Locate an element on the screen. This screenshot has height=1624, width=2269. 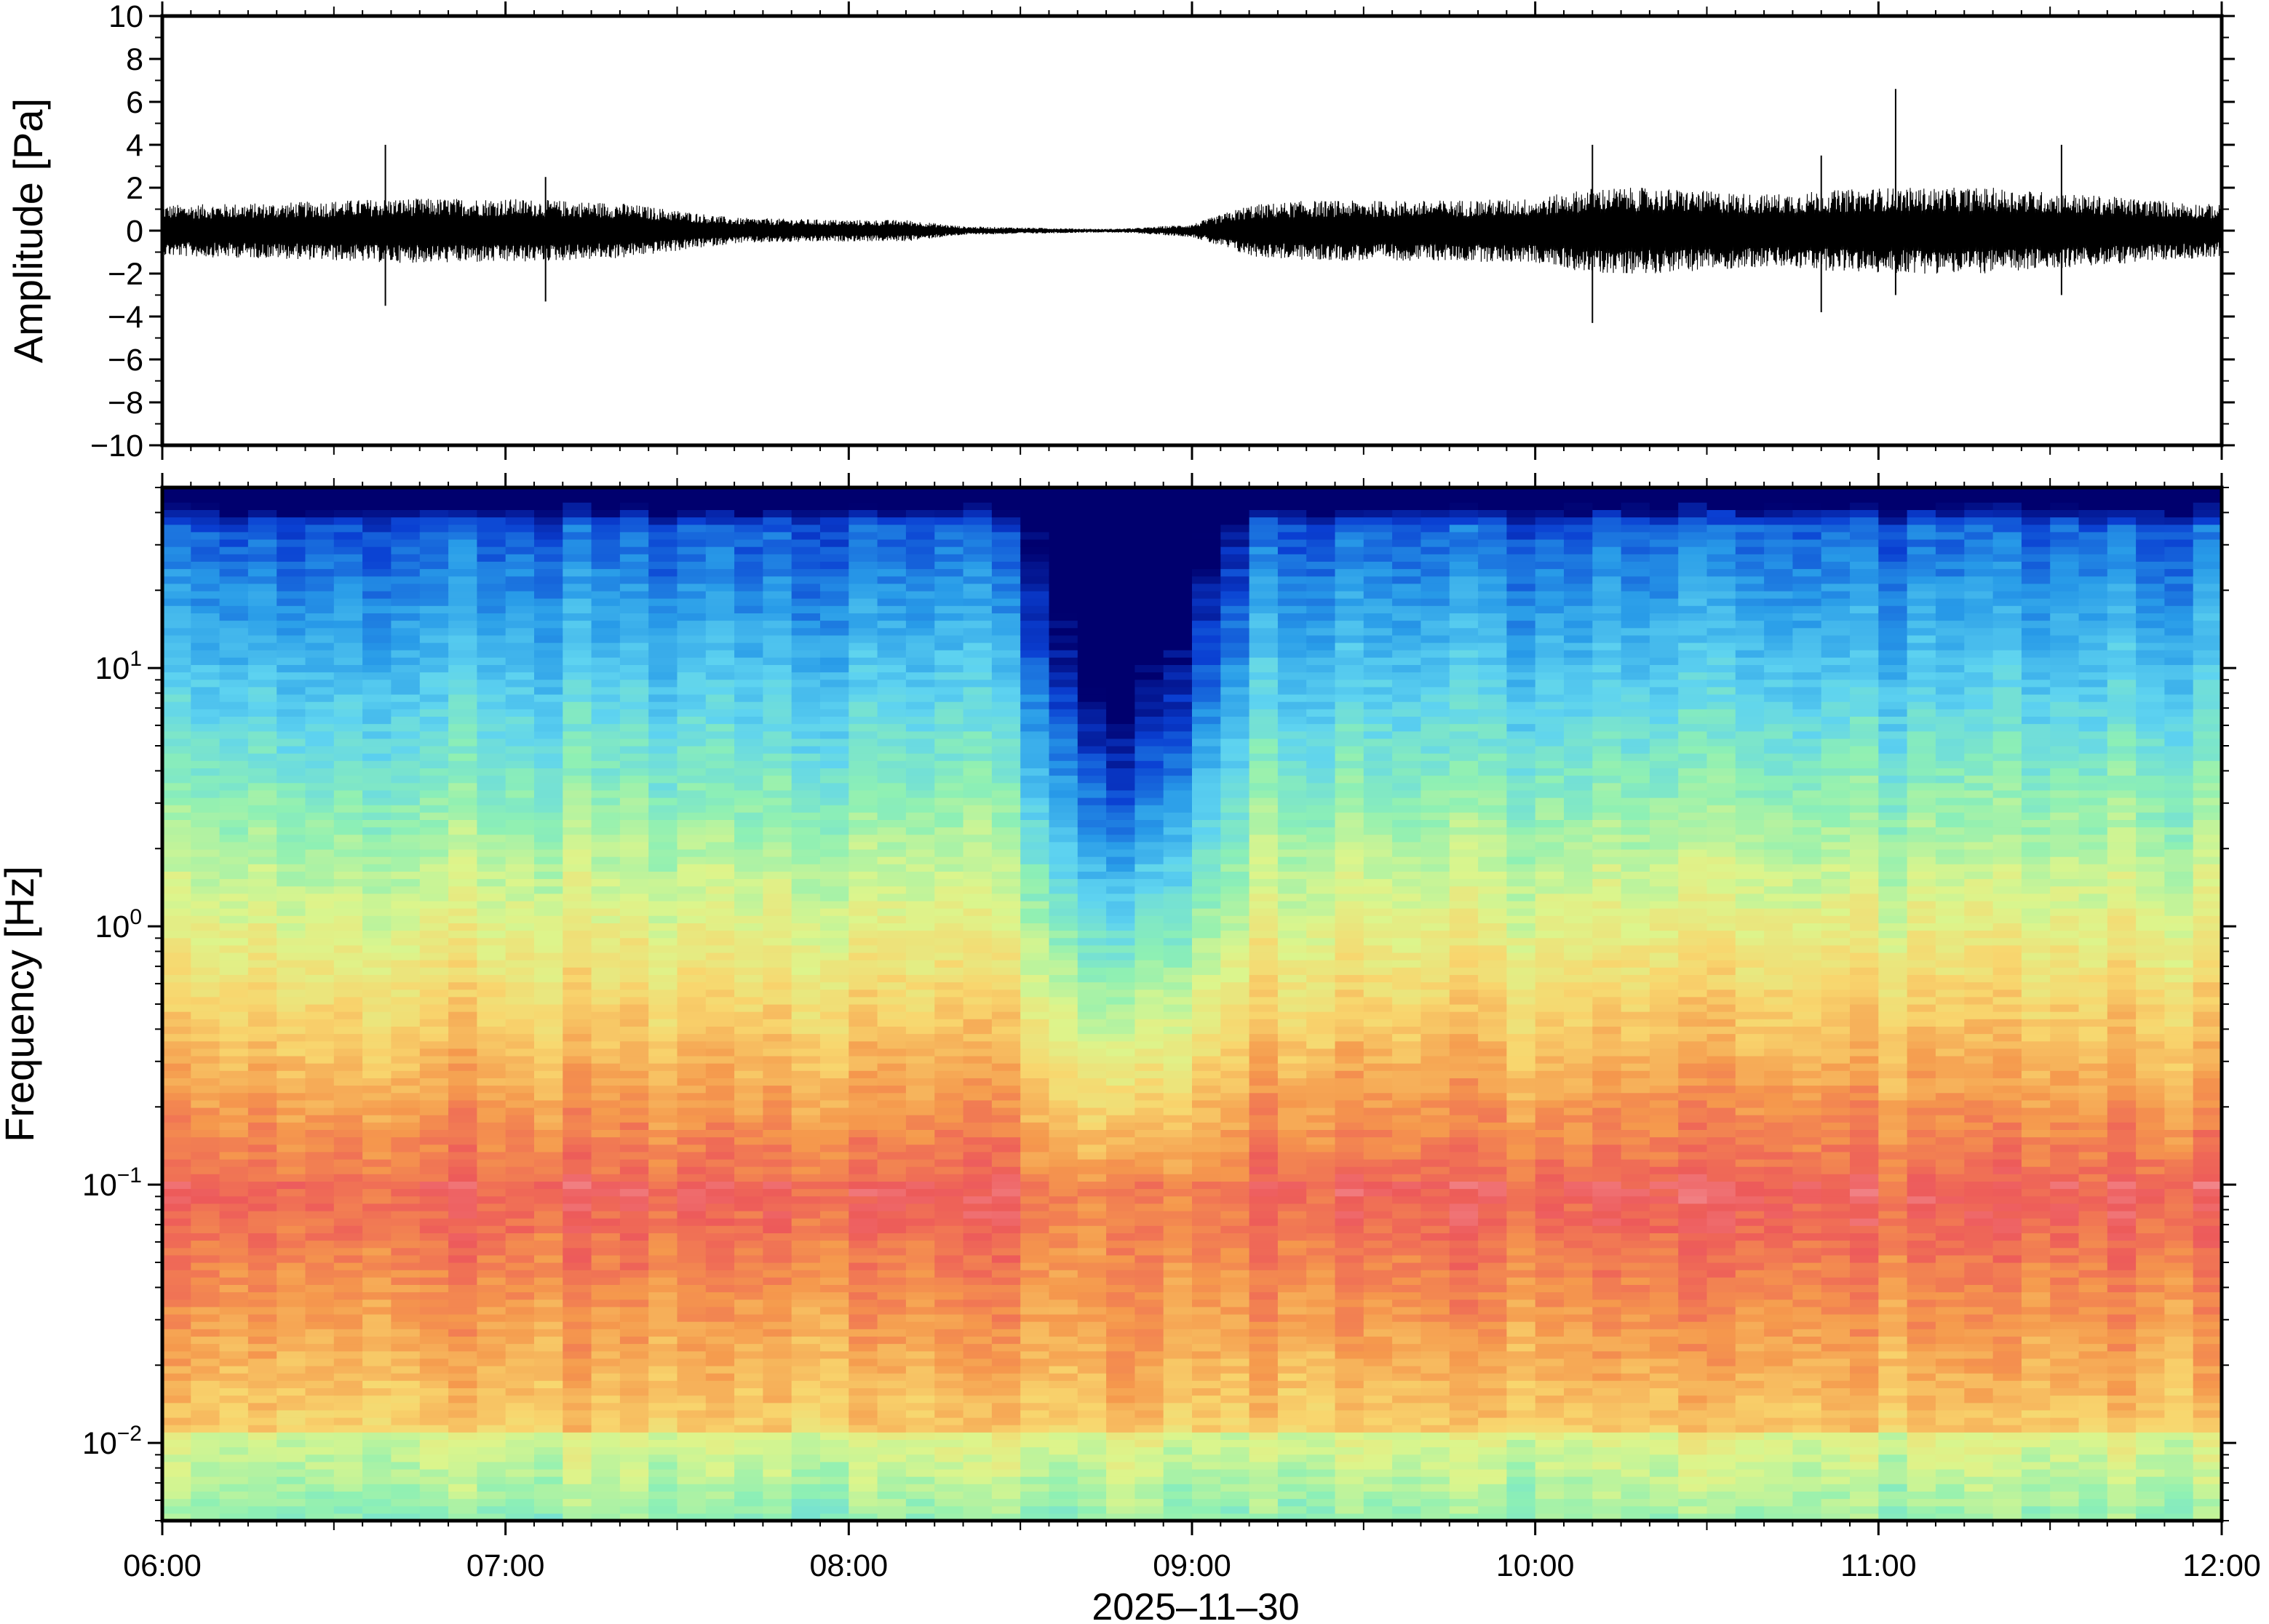
amplitude-tick-label: 10 is located at coordinates (126, 17).